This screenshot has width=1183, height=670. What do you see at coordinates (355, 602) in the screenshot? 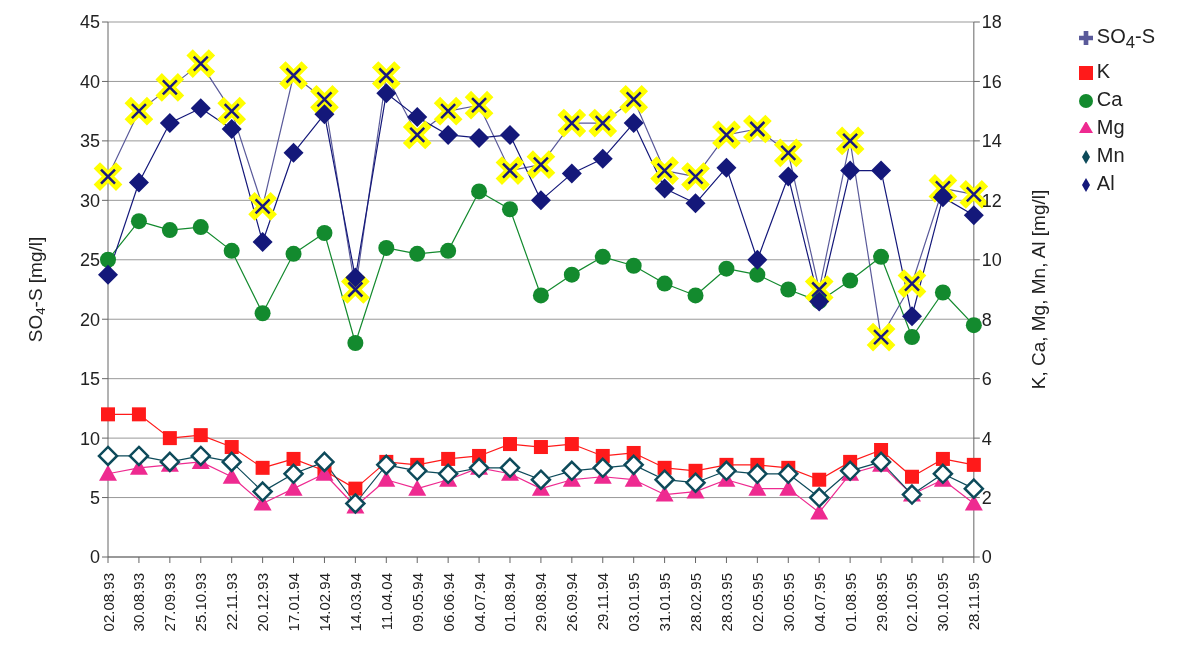
I see `x-tick-label: 14.03.94` at bounding box center [355, 602].